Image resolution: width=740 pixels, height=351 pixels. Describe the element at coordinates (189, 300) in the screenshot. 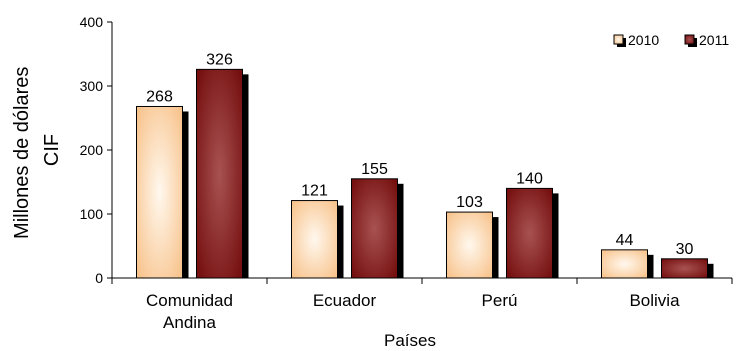

I see `category-label-line: Comunidad` at that location.